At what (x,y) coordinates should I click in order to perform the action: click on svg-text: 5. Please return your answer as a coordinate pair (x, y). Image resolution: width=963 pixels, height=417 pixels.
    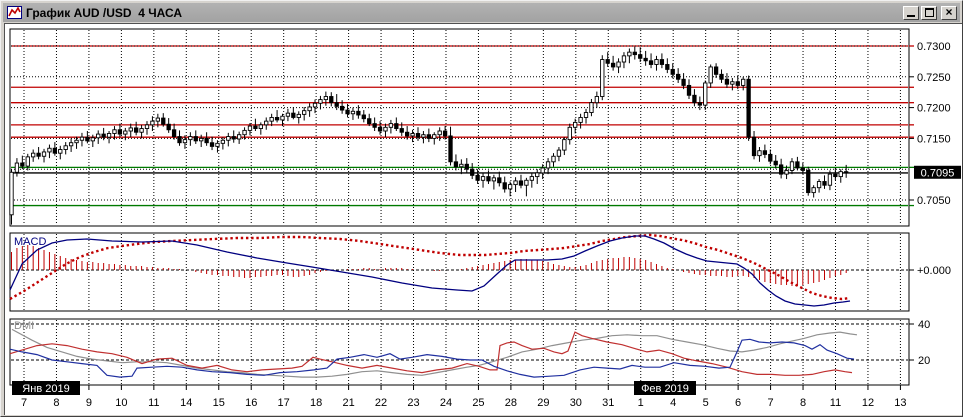
    Looking at the image, I should click on (706, 403).